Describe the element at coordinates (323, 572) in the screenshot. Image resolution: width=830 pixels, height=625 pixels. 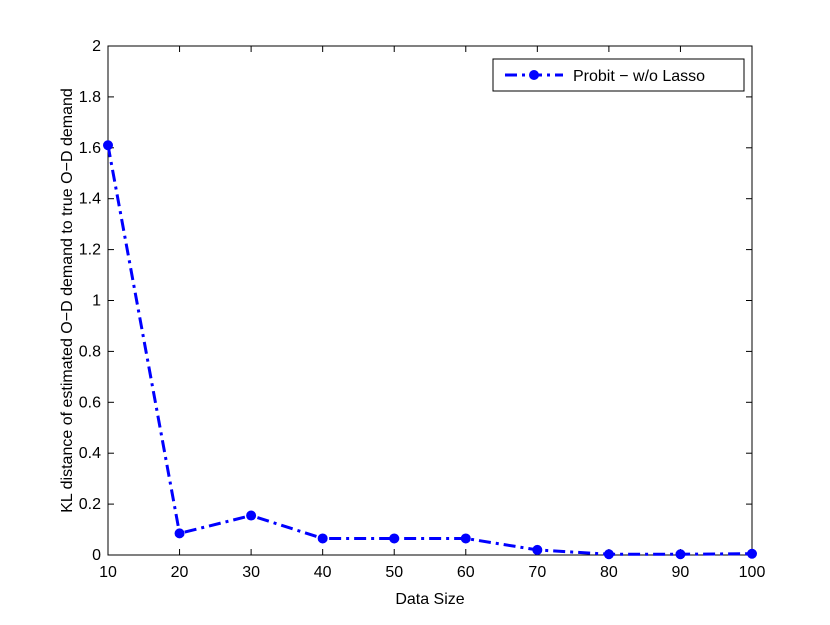
I see `x-tick-label: 40` at that location.